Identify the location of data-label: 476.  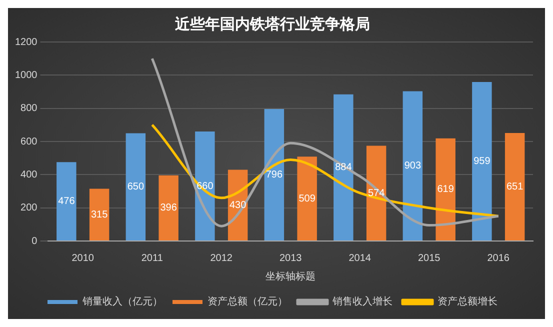
(67, 202).